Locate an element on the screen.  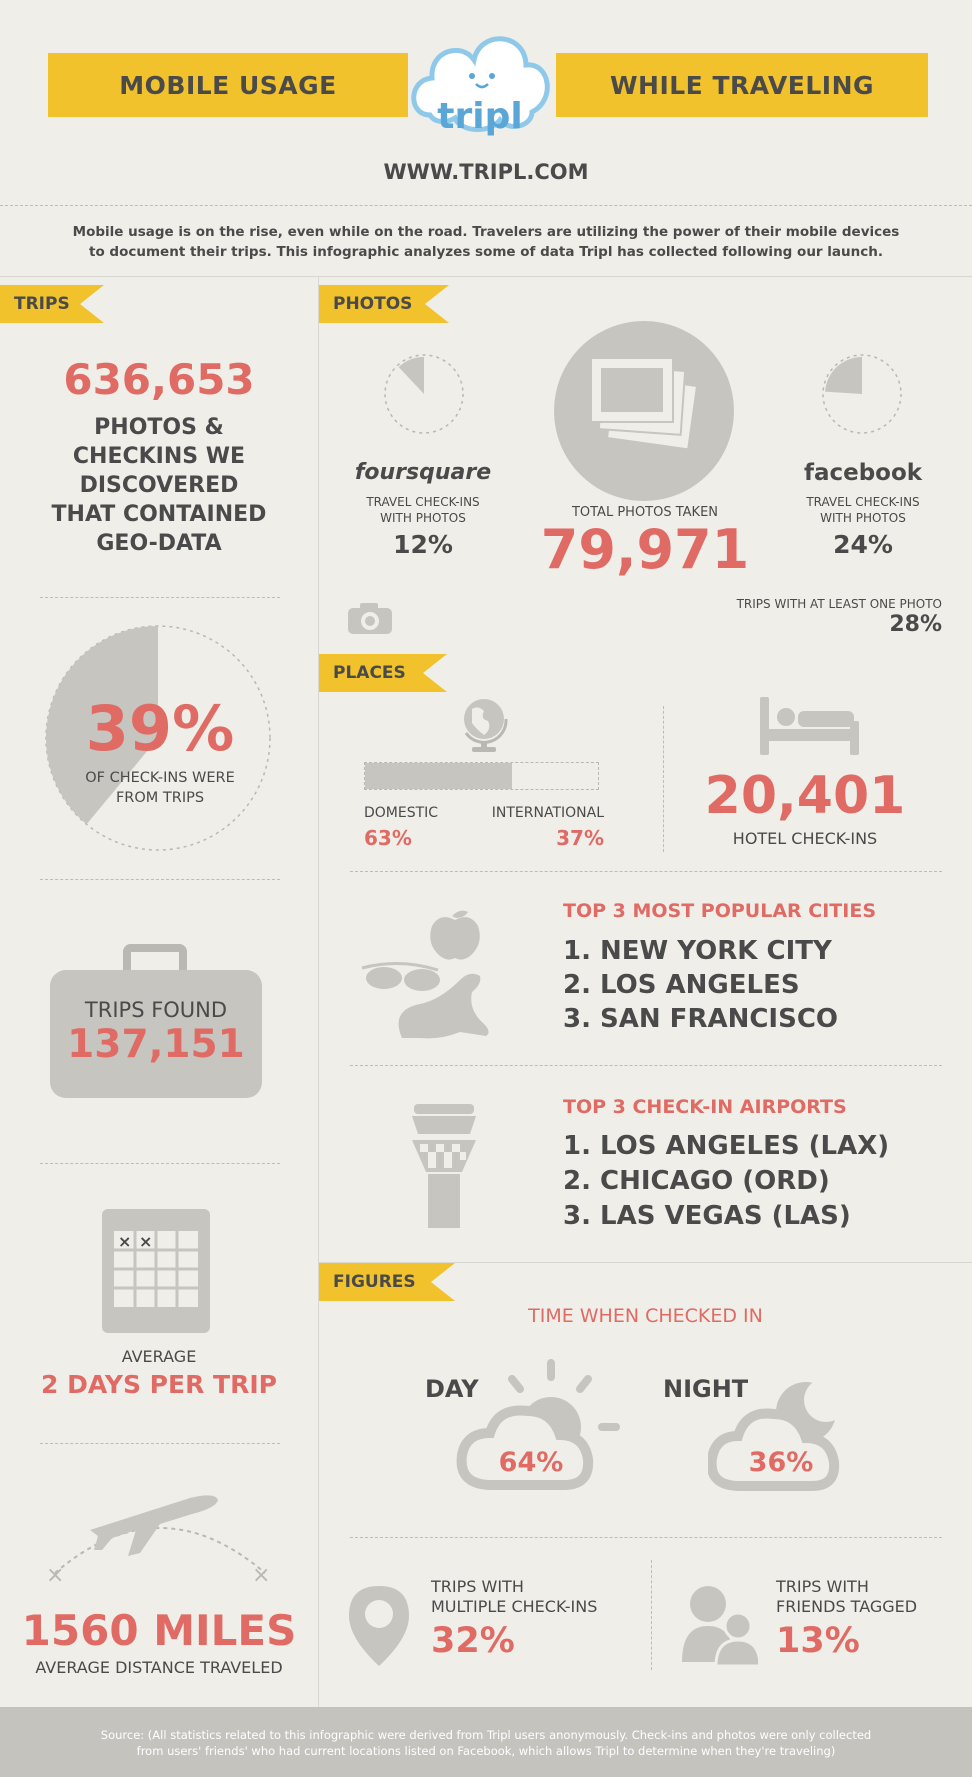
international-label: INTERNATIONAL is located at coordinates (547, 813).